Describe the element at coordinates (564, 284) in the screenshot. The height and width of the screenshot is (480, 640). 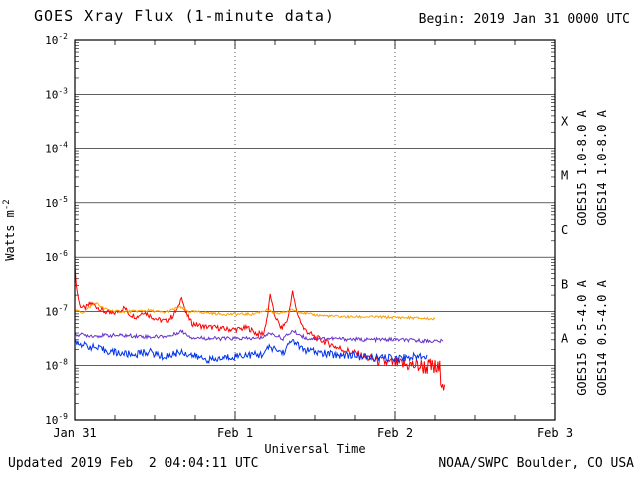
I see `flux-class-B: B` at that location.